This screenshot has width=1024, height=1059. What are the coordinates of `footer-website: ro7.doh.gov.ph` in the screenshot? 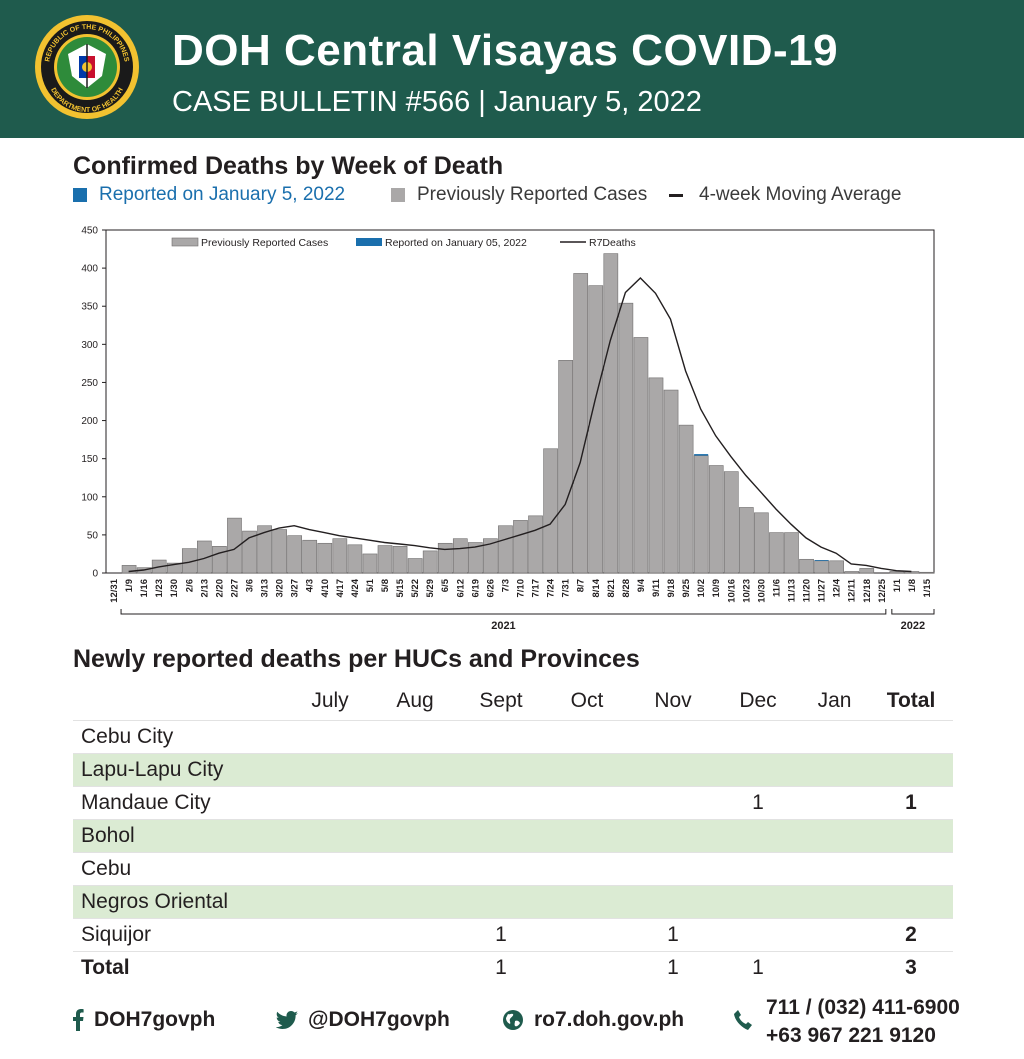 It's located at (593, 1020).